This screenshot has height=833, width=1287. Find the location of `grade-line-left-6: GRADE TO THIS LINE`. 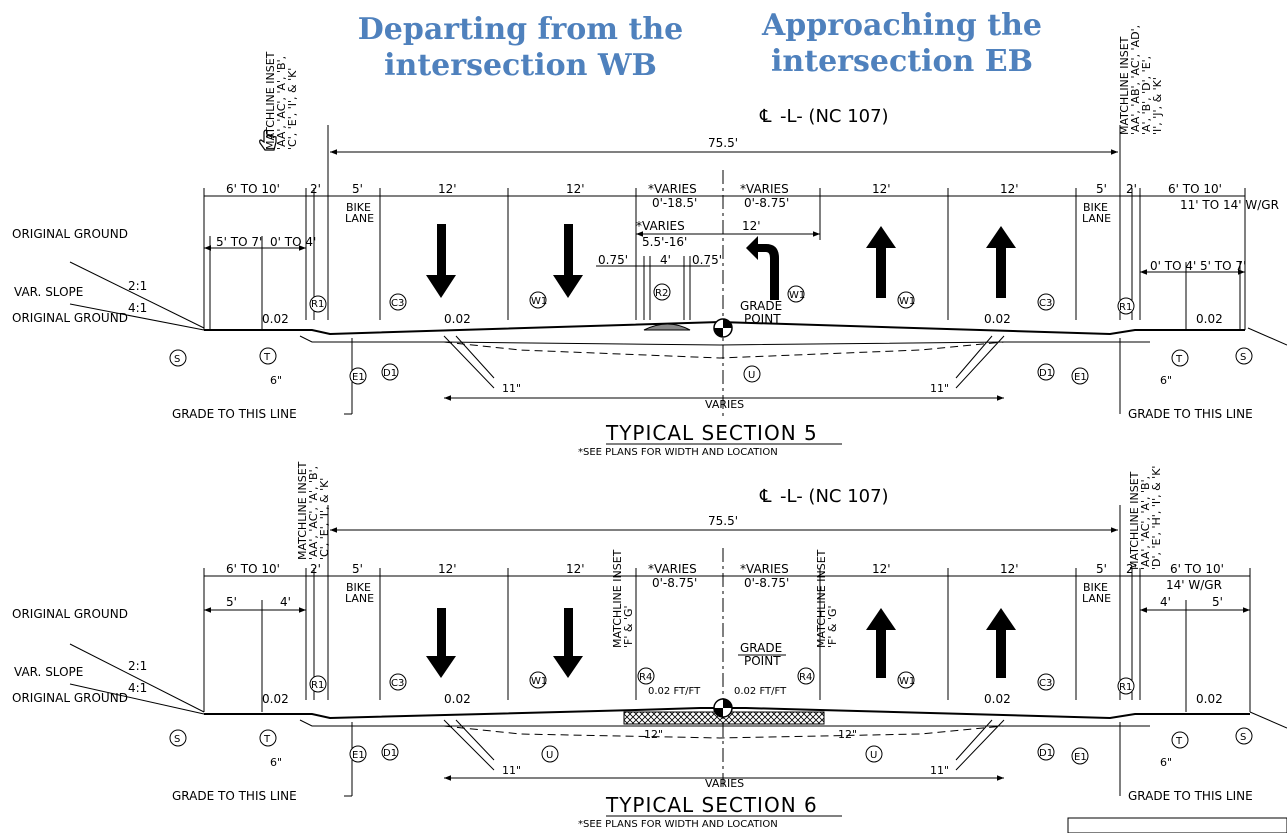

grade-line-left-6: GRADE TO THIS LINE is located at coordinates (234, 796).